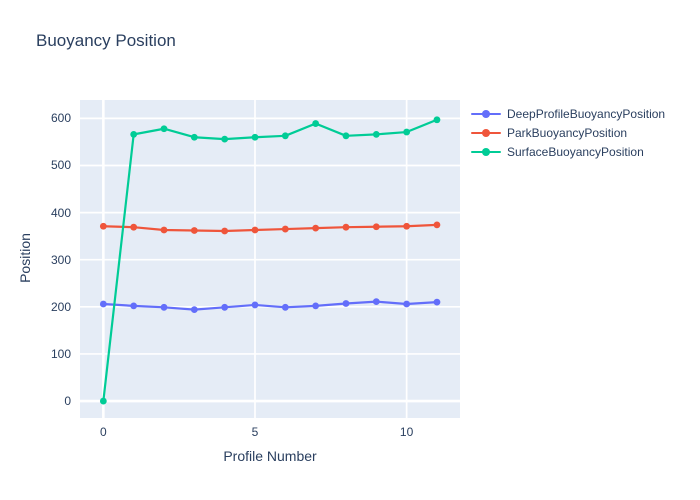 The width and height of the screenshot is (700, 500). I want to click on y-tick-label: 0, so click(67, 401).